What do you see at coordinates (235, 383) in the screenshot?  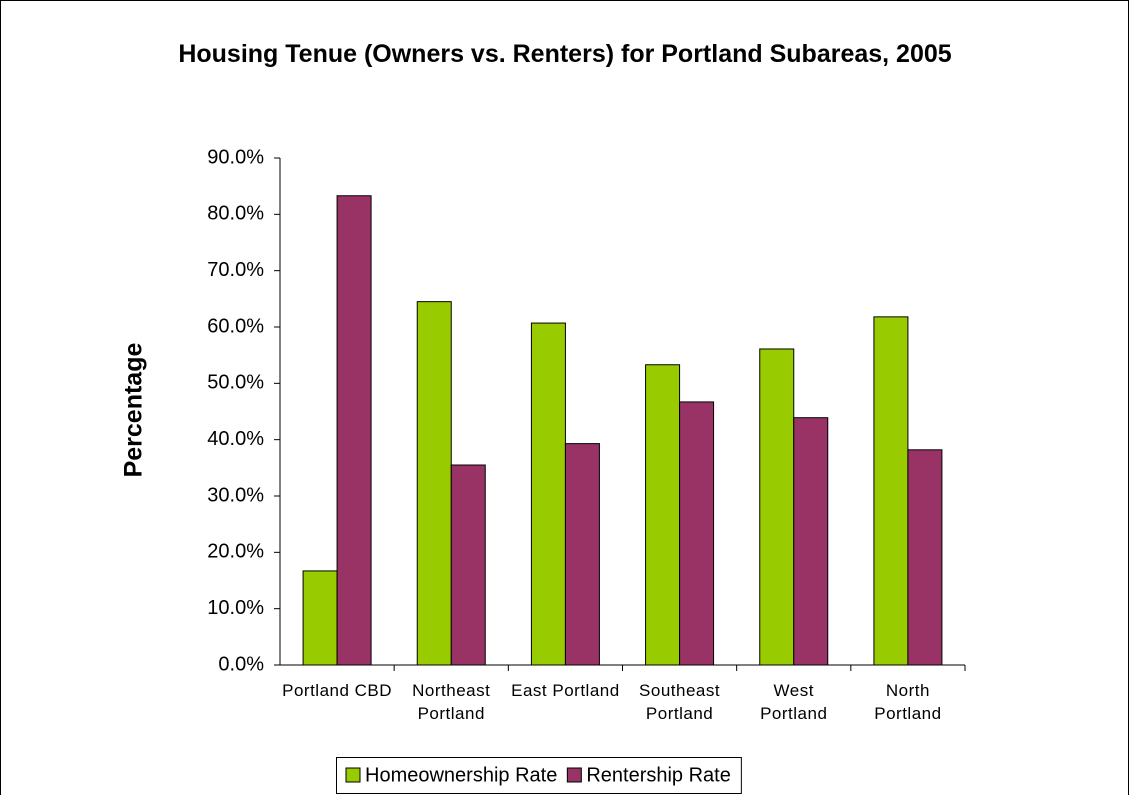 I see `y-tick-label: 50.0%` at bounding box center [235, 383].